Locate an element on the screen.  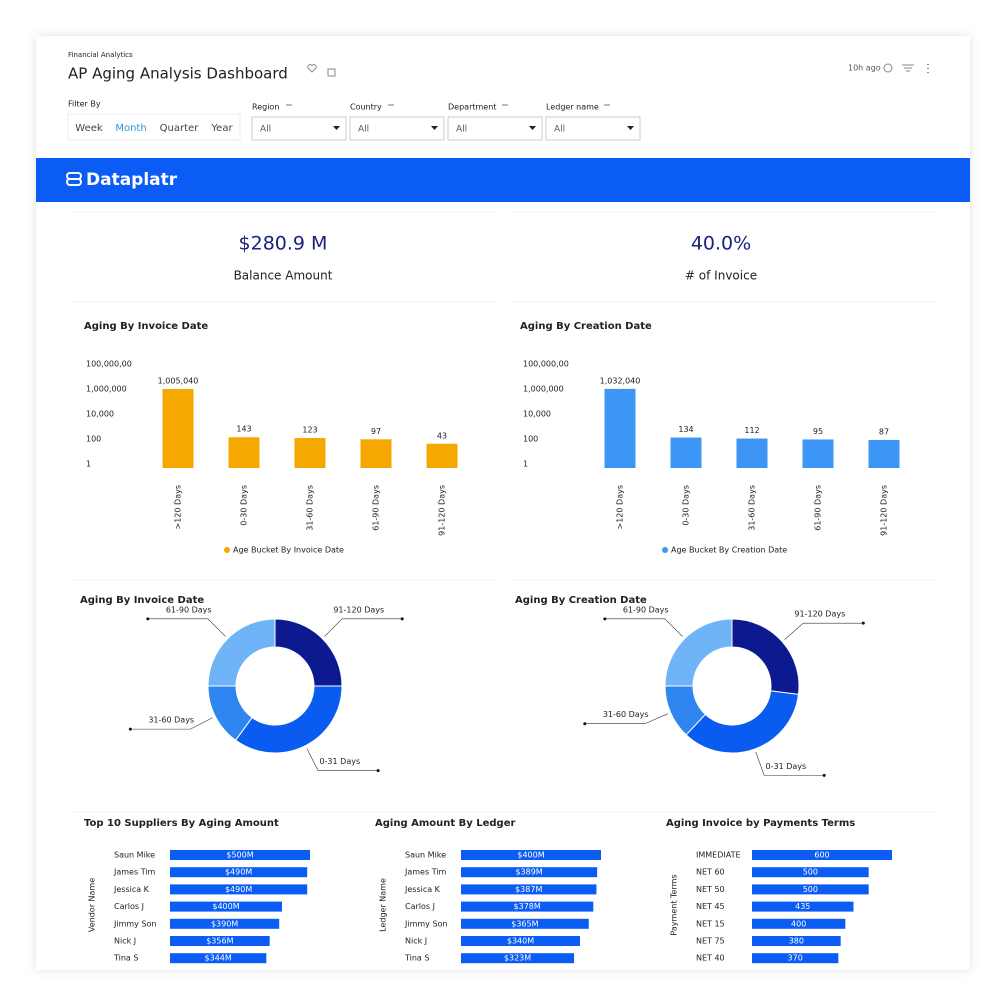
period-option: Week is located at coordinates (89, 128).